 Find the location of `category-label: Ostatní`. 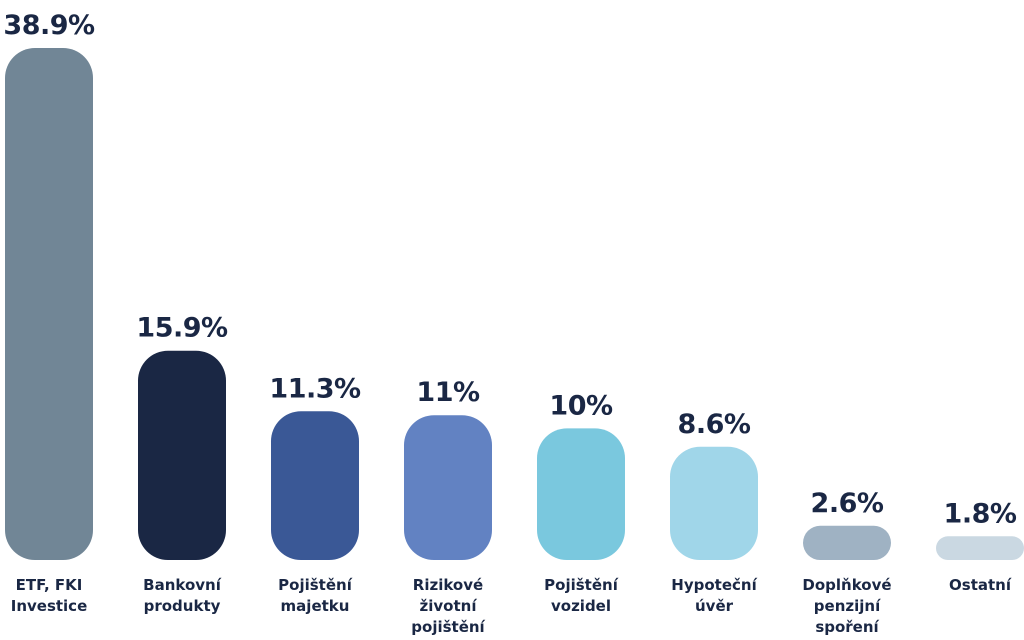

category-label: Ostatní is located at coordinates (980, 585).